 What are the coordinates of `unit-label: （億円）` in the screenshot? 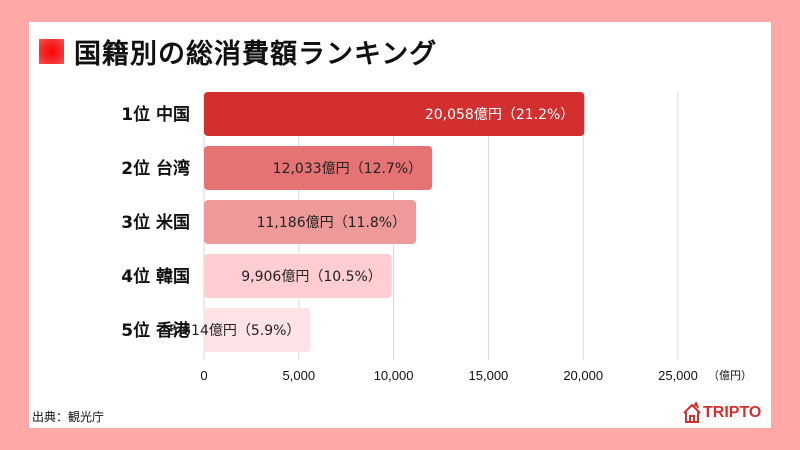 It's located at (730, 375).